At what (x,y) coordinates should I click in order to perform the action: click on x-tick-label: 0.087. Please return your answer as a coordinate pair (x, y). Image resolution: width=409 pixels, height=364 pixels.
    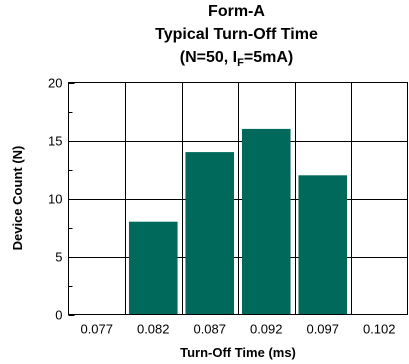
    Looking at the image, I should click on (209, 329).